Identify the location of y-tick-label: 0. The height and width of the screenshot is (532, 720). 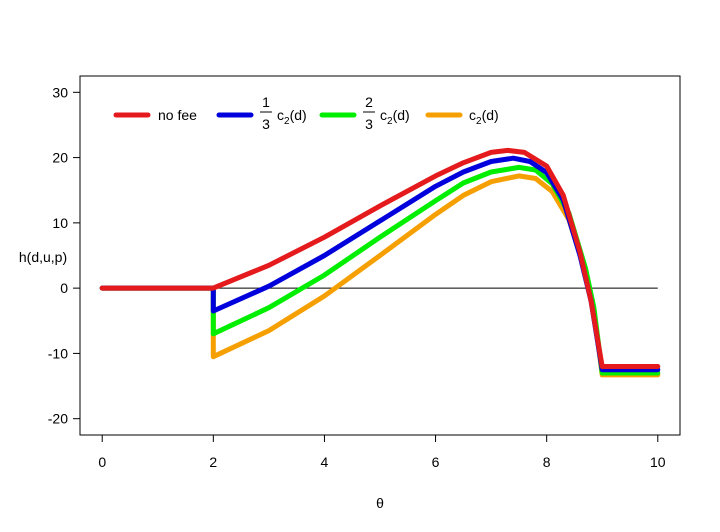
(64, 288).